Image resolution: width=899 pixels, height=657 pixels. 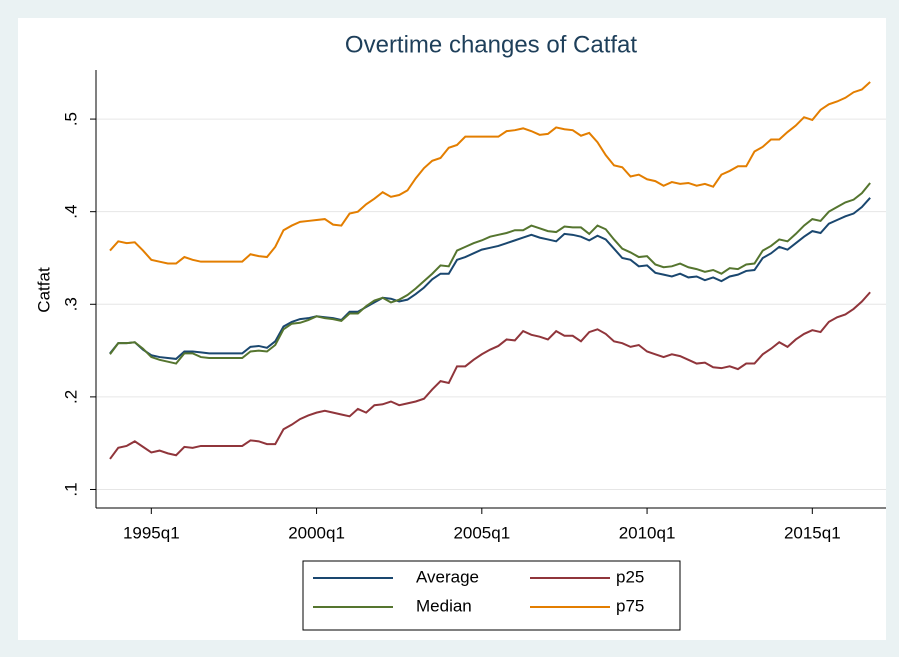 What do you see at coordinates (491, 595) in the screenshot?
I see `legend` at bounding box center [491, 595].